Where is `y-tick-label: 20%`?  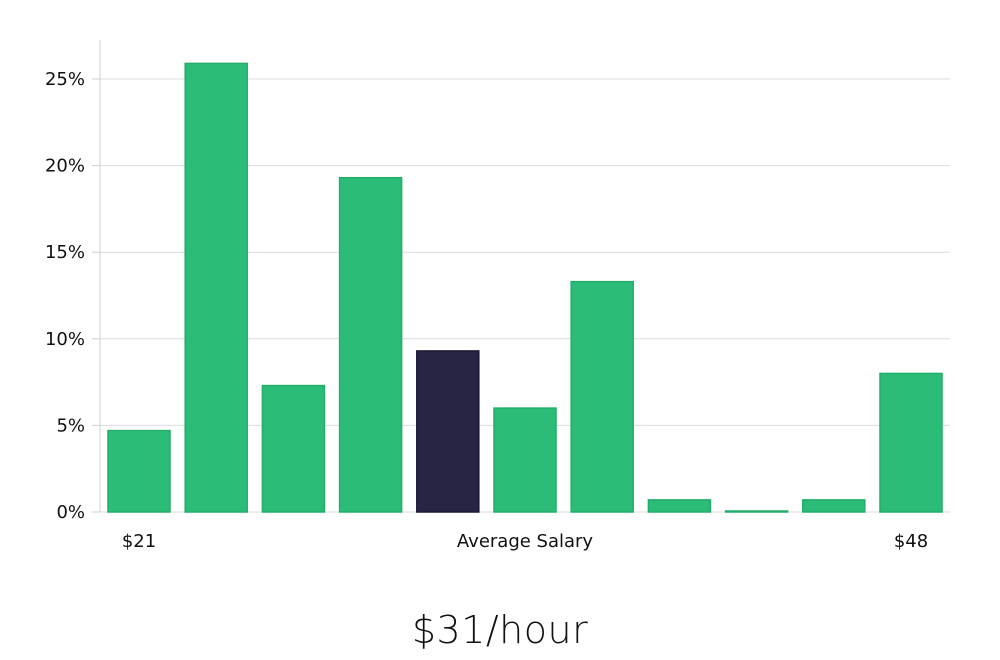
y-tick-label: 20% is located at coordinates (65, 166).